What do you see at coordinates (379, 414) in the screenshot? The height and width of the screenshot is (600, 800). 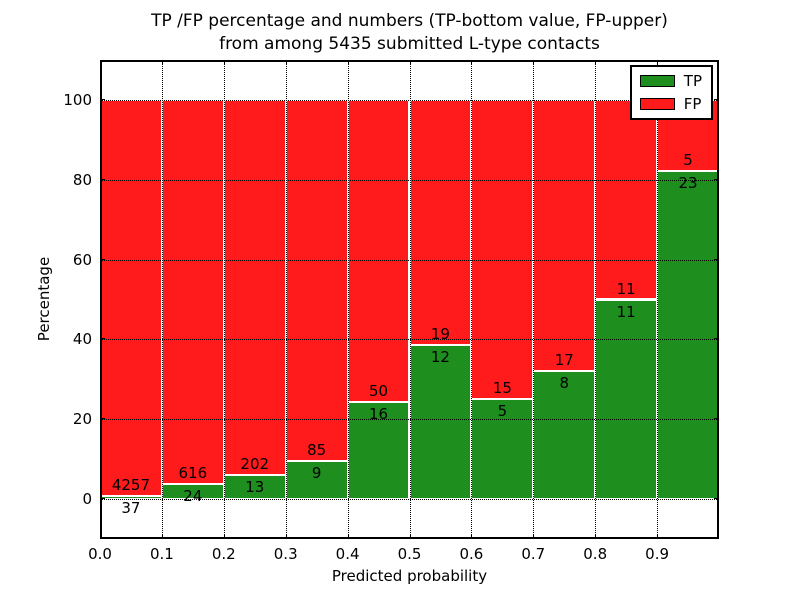 I see `bar-count-label-tp: 16` at bounding box center [379, 414].